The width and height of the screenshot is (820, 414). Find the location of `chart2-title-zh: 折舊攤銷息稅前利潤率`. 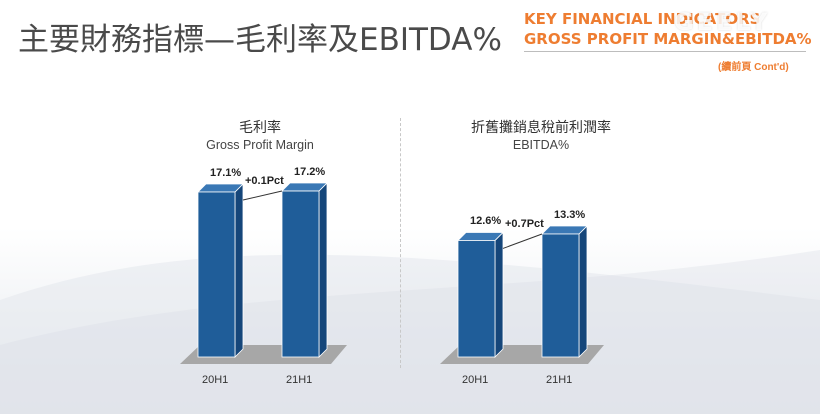

chart2-title-zh: 折舊攤銷息稅前利潤率 is located at coordinates (541, 128).